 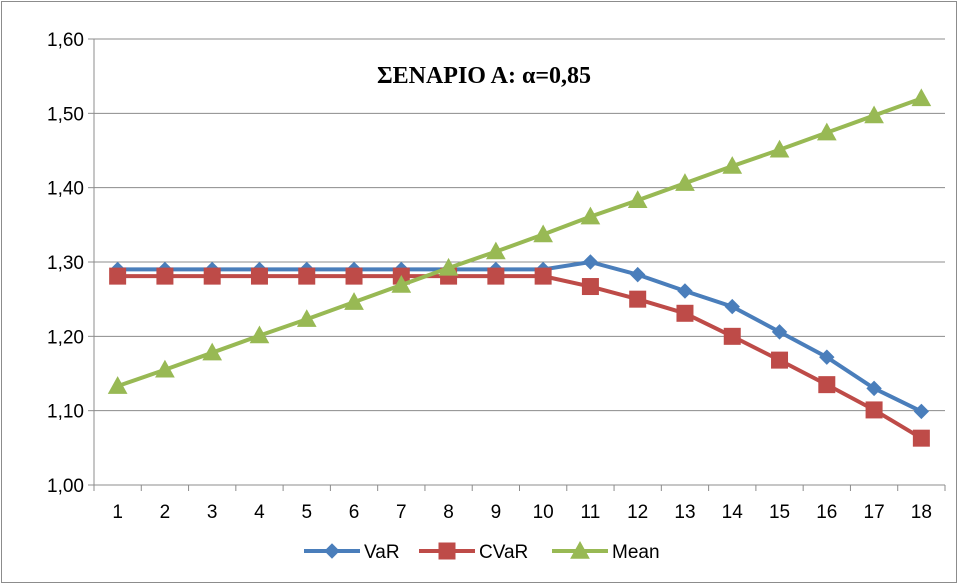 I want to click on x-tick-label: 18, so click(x=921, y=512).